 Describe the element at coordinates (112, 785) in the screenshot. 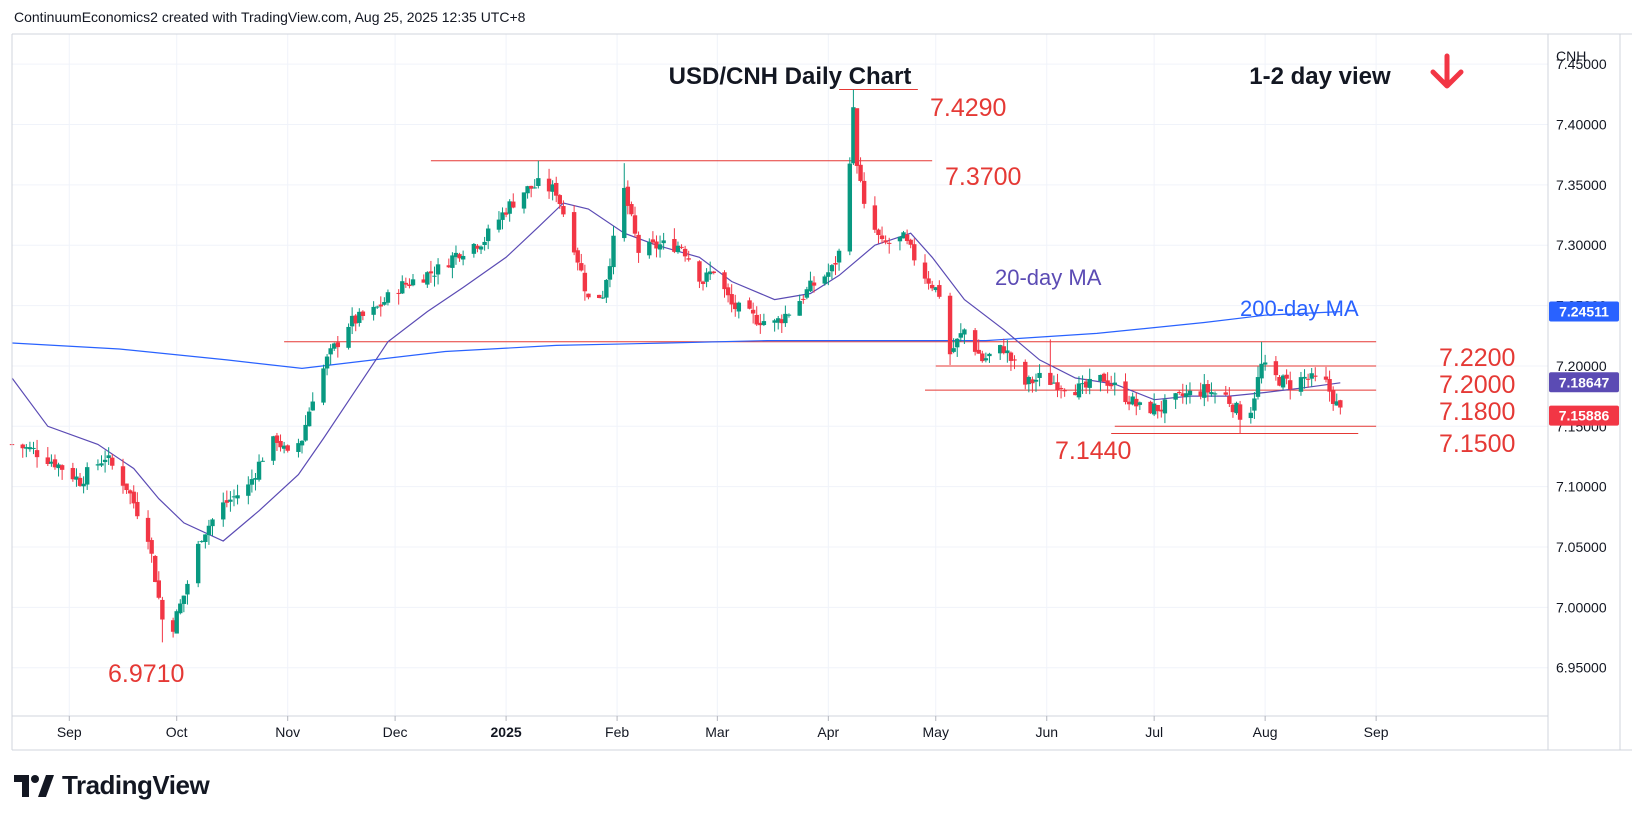

I see `tradingview-brand: TradingView` at that location.